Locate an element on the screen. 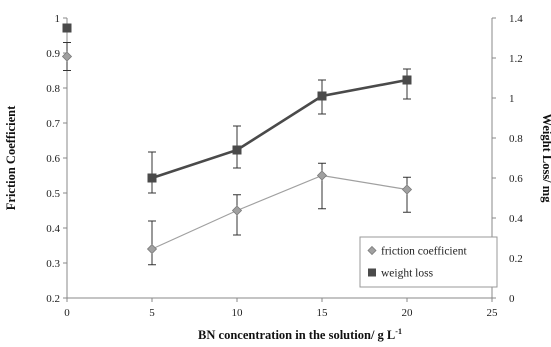 This screenshot has height=347, width=551. y-left-tick-label: 0.8 is located at coordinates (53, 89).